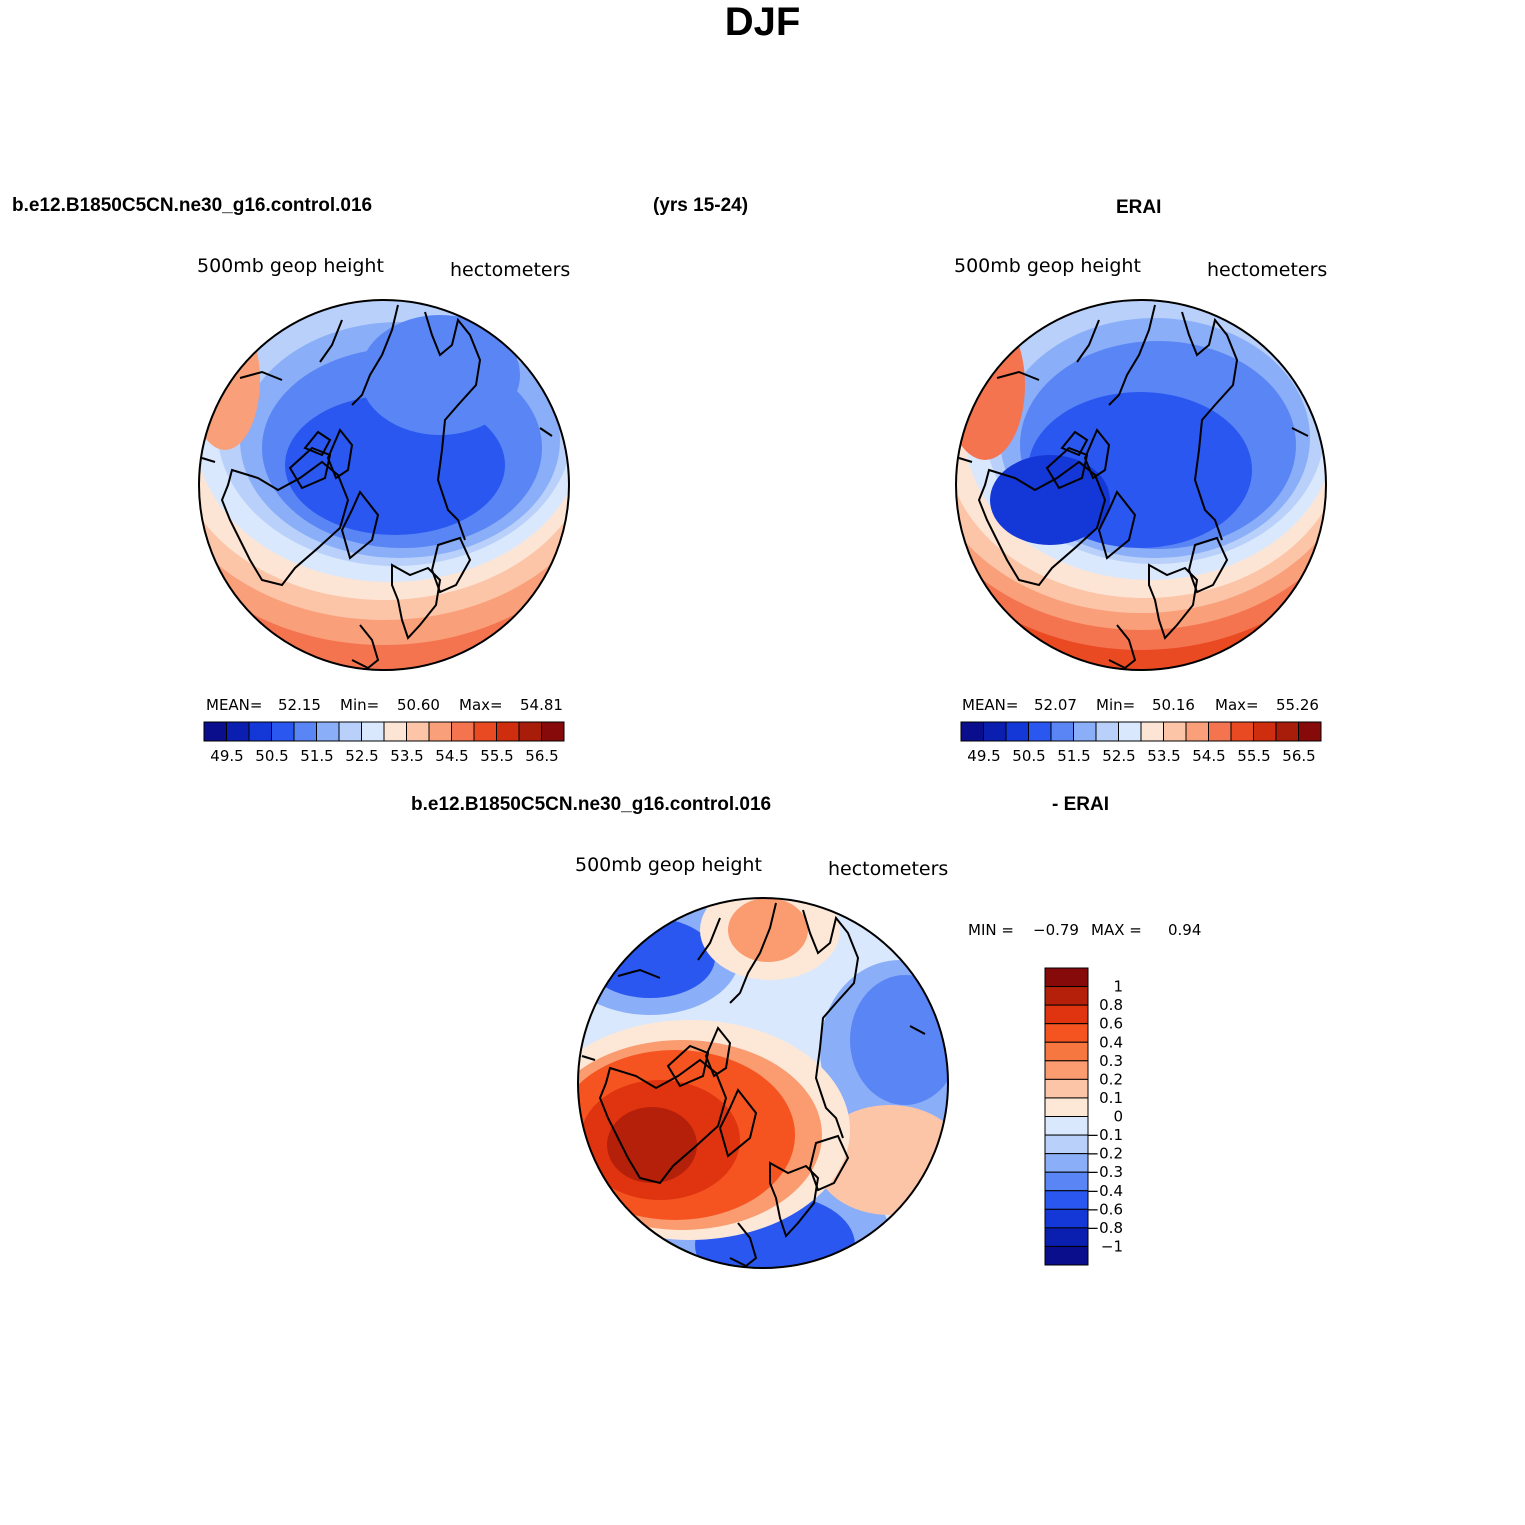  I want to click on page-title: DJF, so click(762, 22).